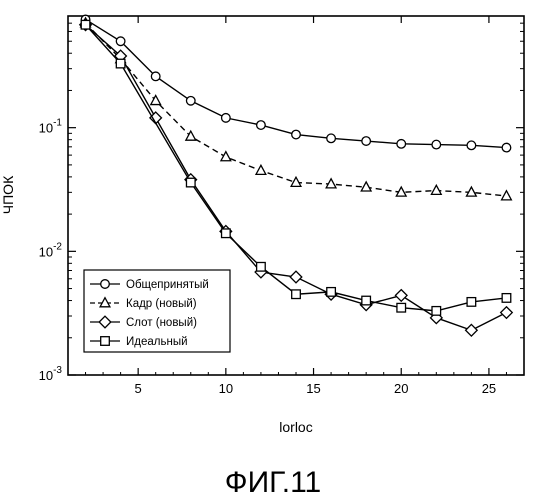 This screenshot has width=534, height=500. I want to click on x-tick-label: 5, so click(138, 388).